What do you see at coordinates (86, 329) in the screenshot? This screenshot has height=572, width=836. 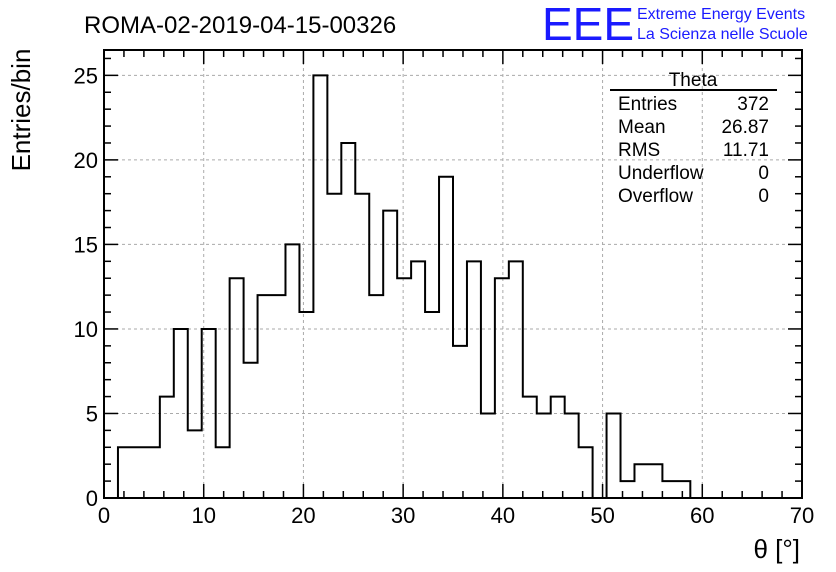 I see `y-tick-label: 10` at bounding box center [86, 329].